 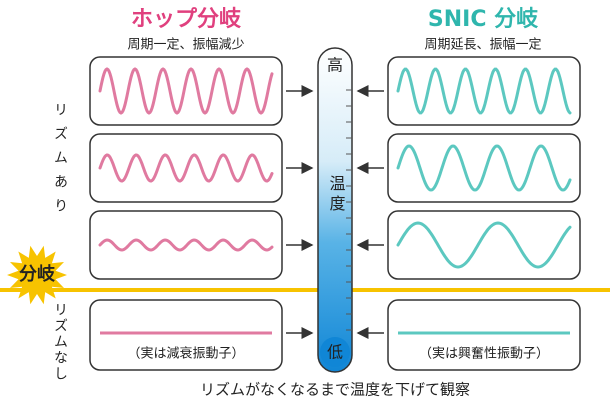 I want to click on thermometer-high: 高, so click(x=335, y=65).